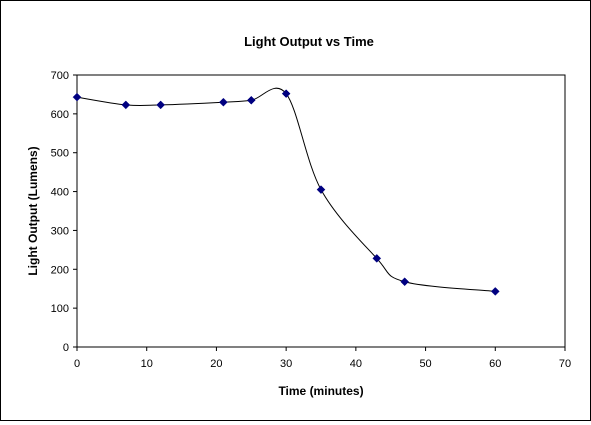 Image resolution: width=591 pixels, height=425 pixels. Describe the element at coordinates (64, 212) in the screenshot. I see `y-axis-ticks: 0 100 200 300 400 500 600 700` at that location.